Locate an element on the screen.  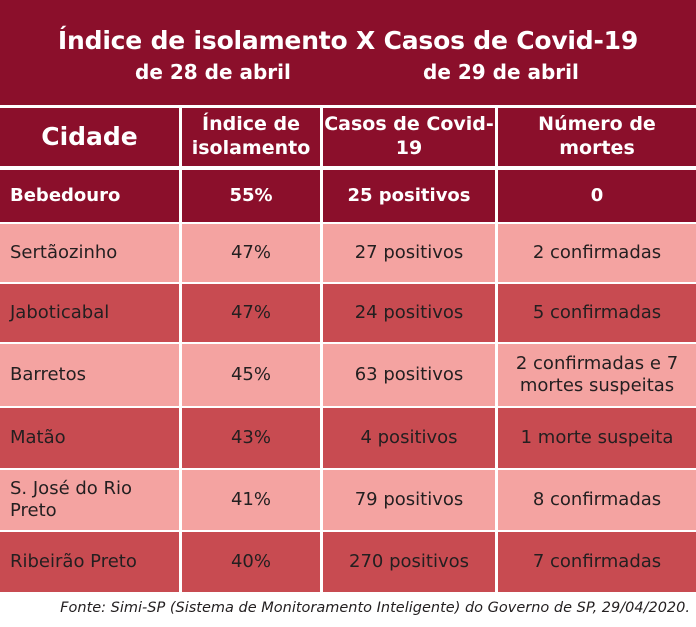
cell-isolation: 55% is located at coordinates (251, 196).